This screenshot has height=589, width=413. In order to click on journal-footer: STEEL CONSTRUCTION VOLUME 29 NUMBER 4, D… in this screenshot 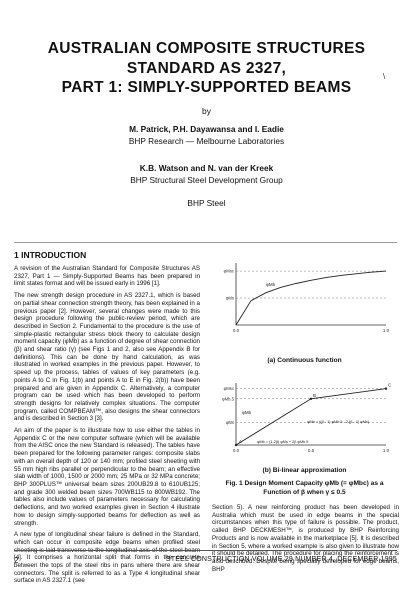, I will do `click(281, 559)`.